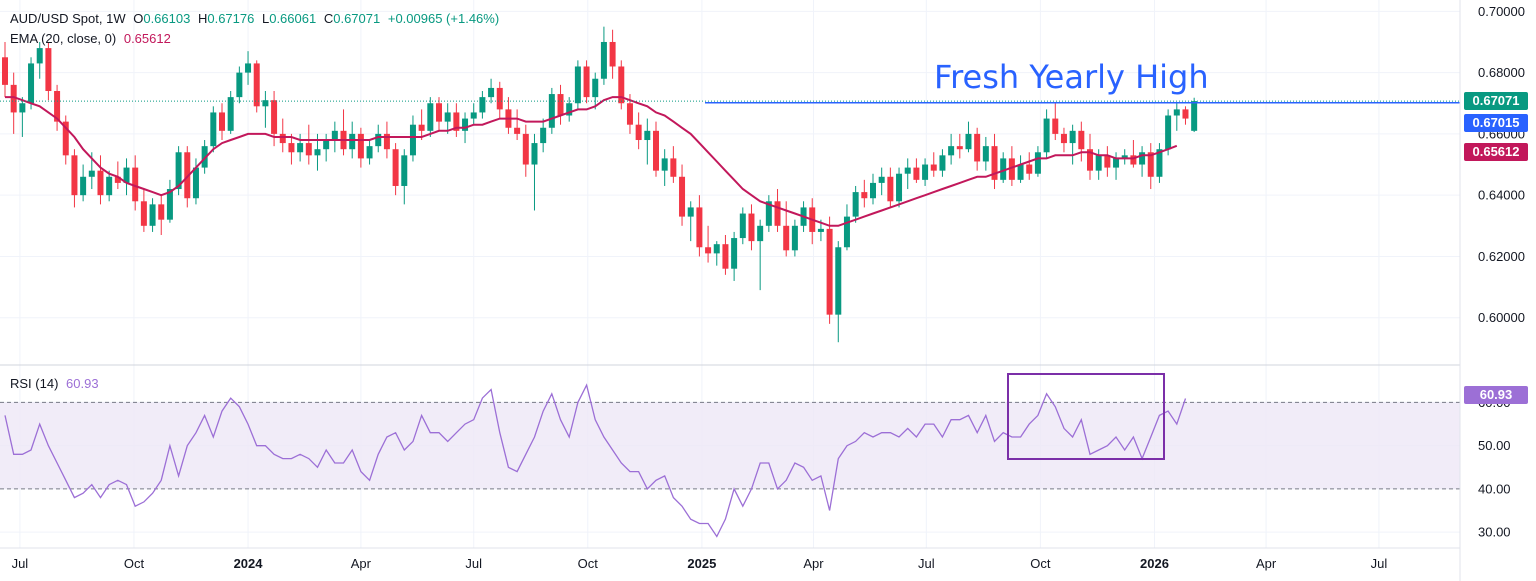  I want to click on ema-value: 0.65612, so click(147, 38).